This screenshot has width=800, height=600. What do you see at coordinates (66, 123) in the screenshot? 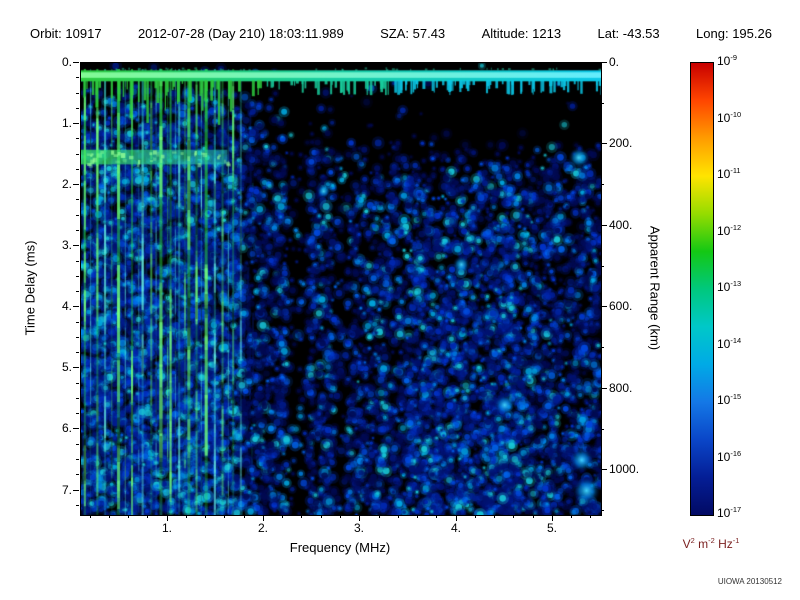
I see `y-tick-label: 1.` at bounding box center [66, 123].